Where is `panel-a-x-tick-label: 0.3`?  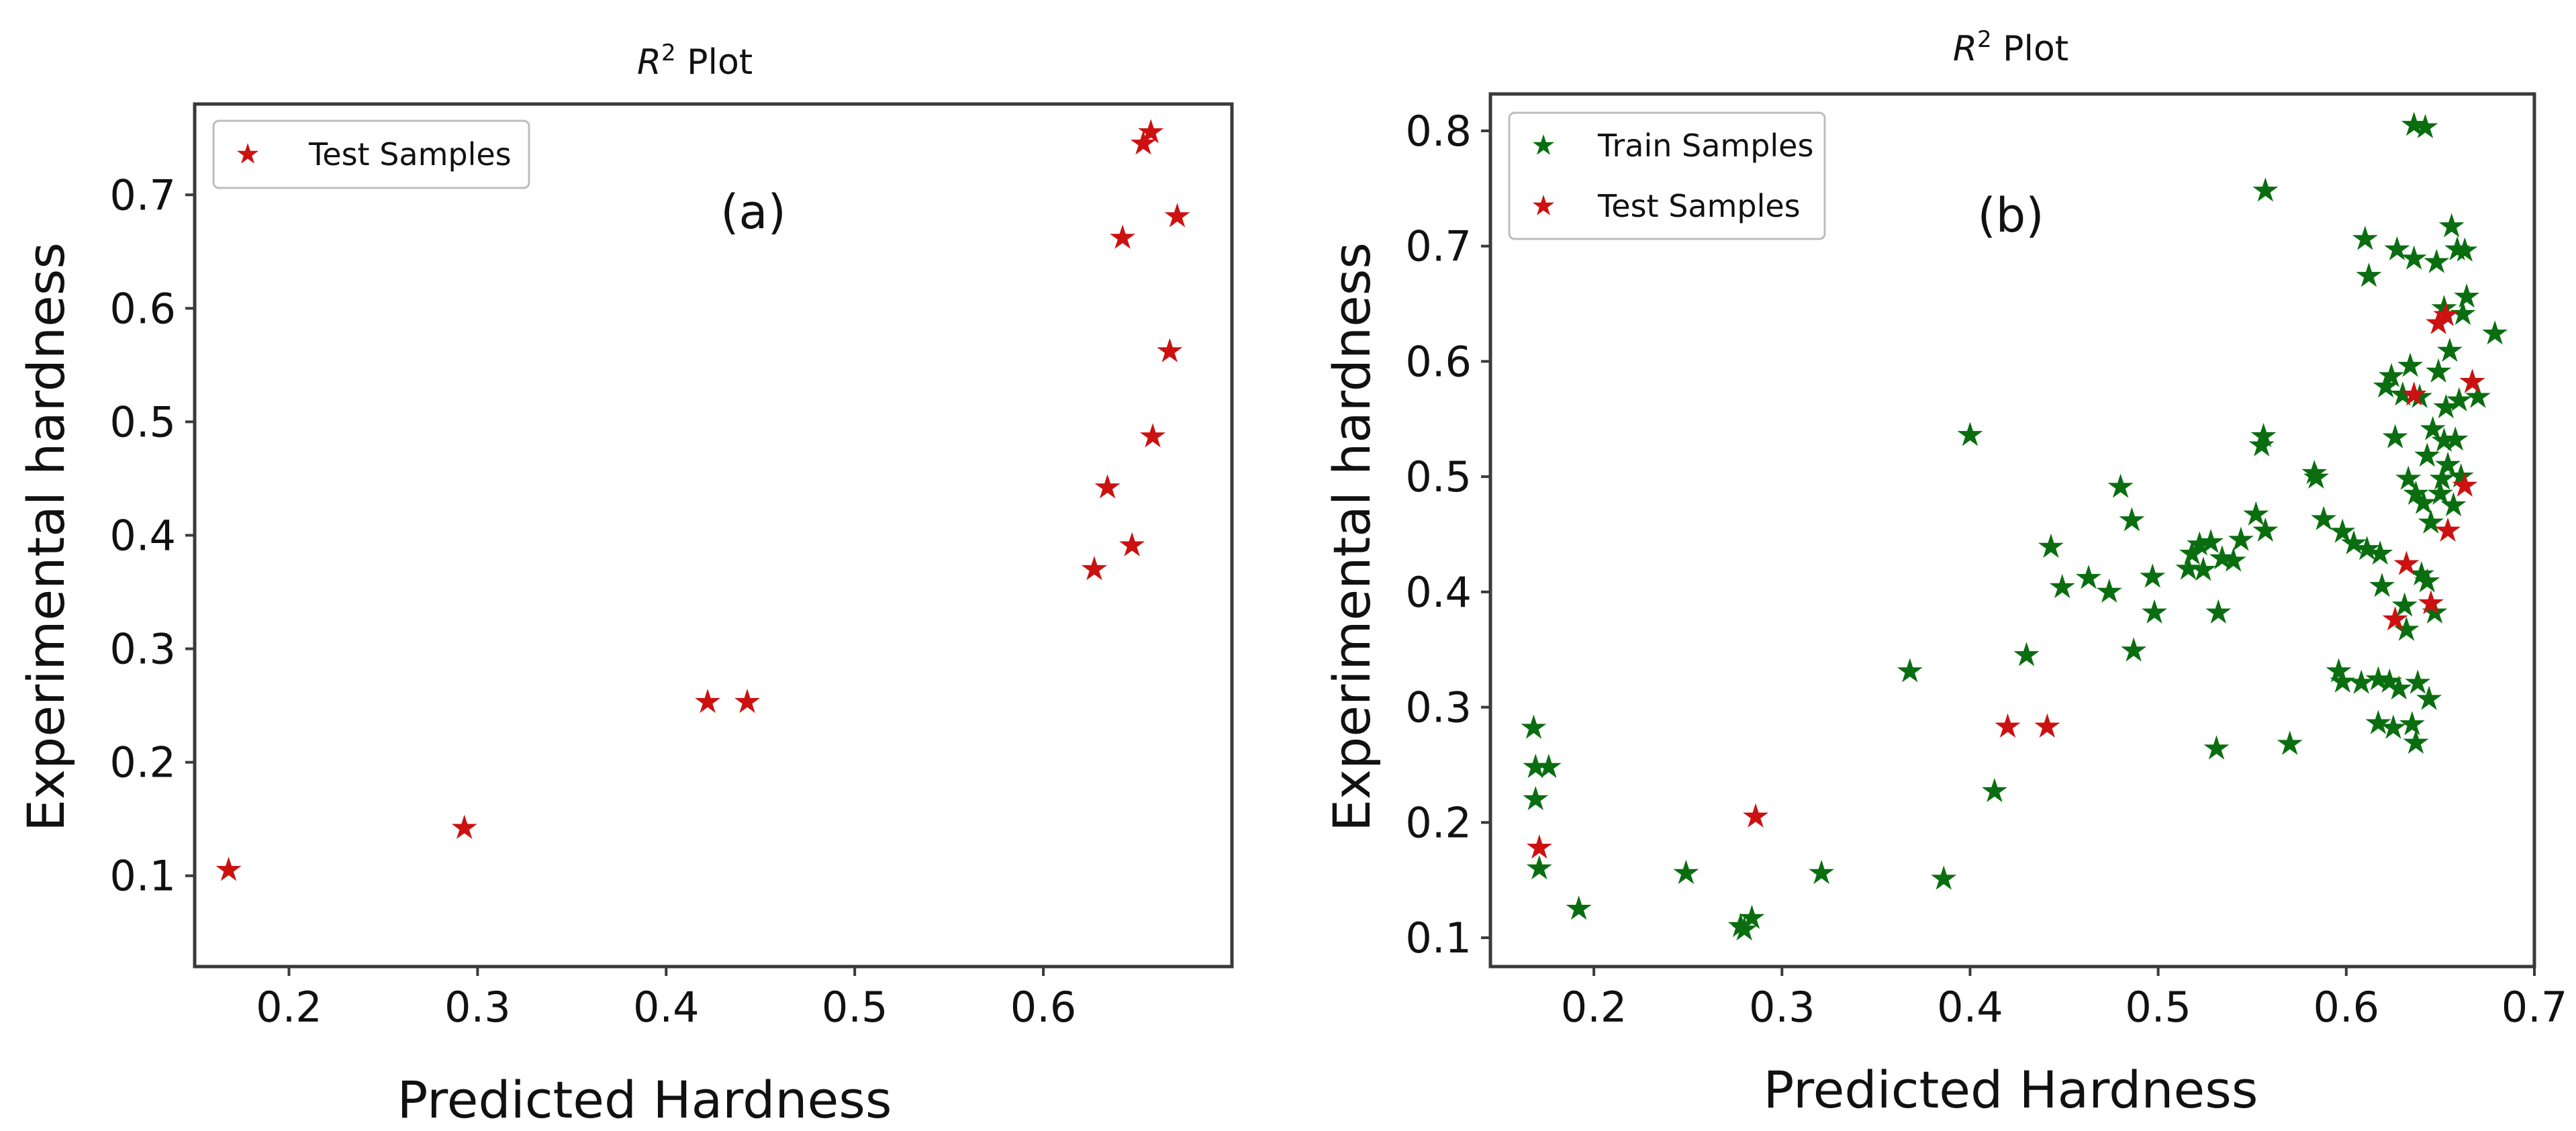 panel-a-x-tick-label: 0.3 is located at coordinates (477, 1007).